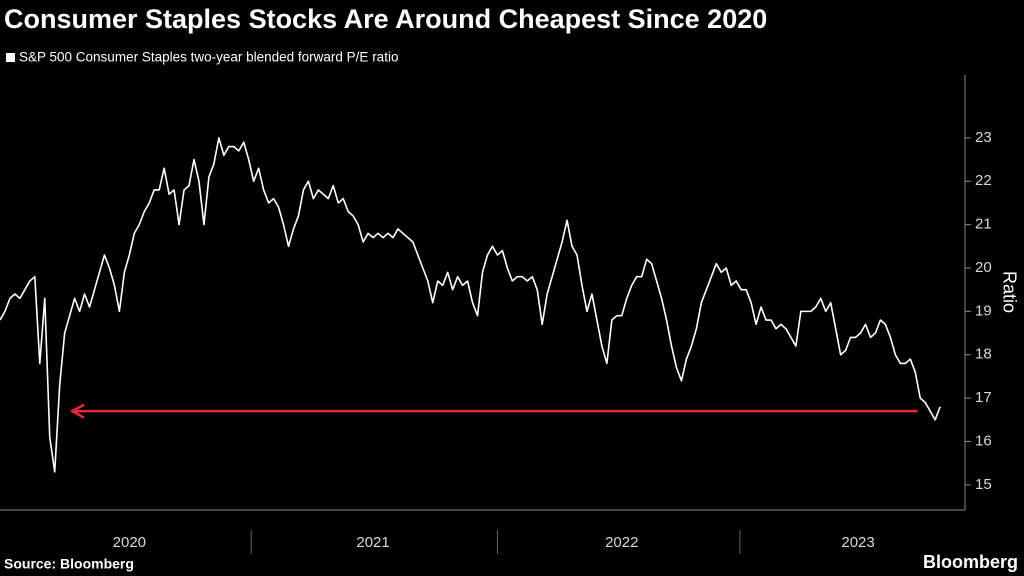 Image resolution: width=1024 pixels, height=576 pixels. What do you see at coordinates (983, 267) in the screenshot?
I see `y-tick-label: 20` at bounding box center [983, 267].